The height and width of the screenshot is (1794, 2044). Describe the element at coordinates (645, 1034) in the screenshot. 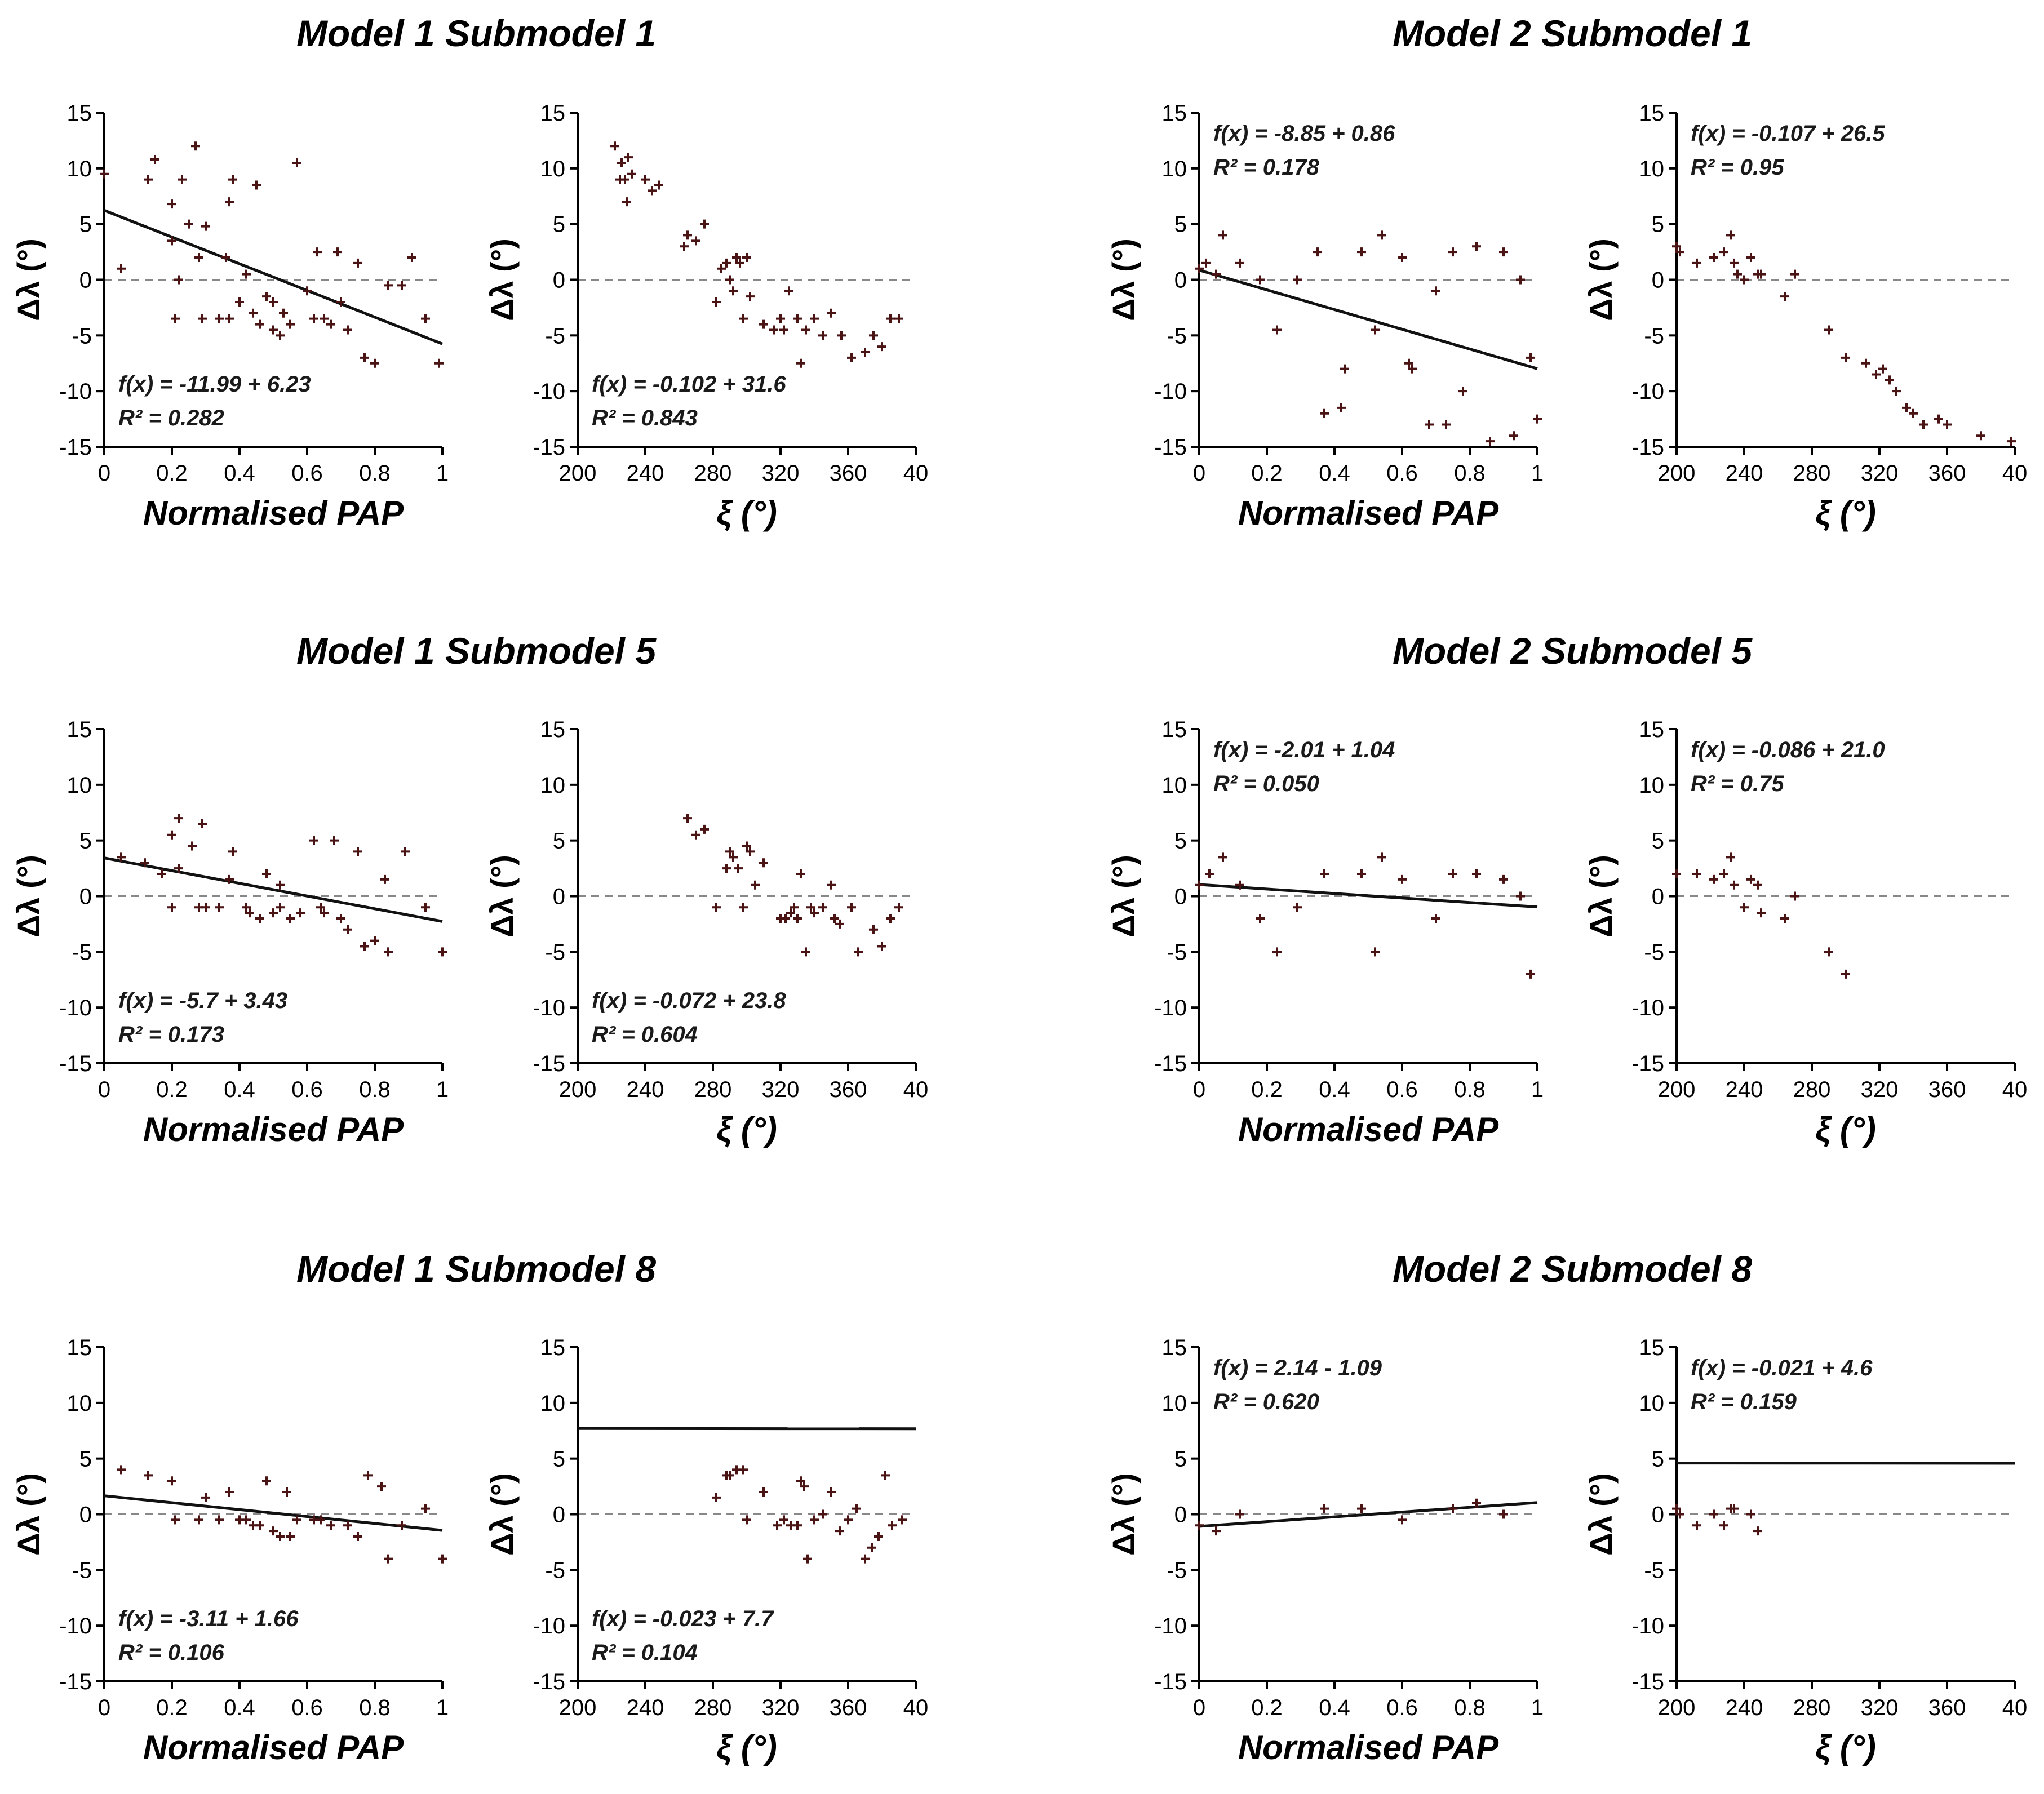

I see `r-squared-label: R² = 0.604` at that location.